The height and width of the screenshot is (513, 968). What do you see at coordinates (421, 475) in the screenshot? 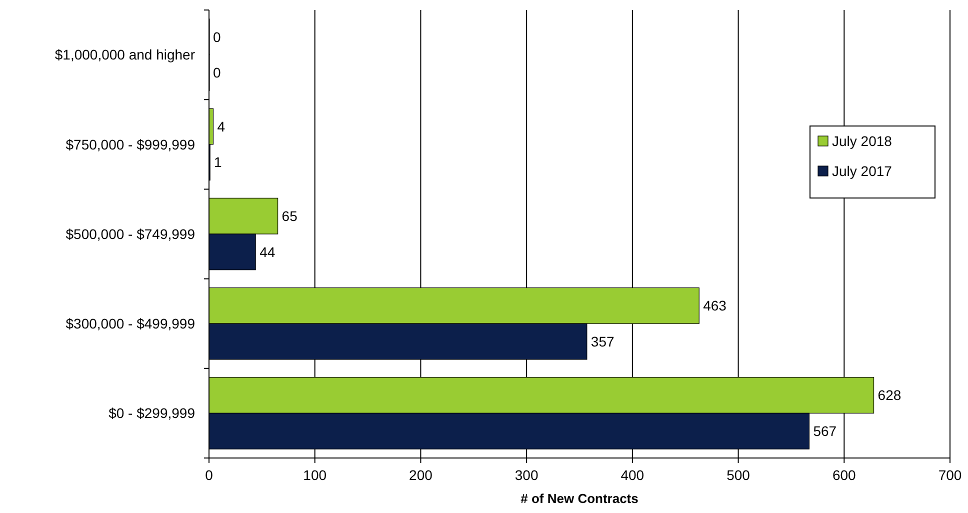
I see `x-tick-label: 200` at bounding box center [421, 475].